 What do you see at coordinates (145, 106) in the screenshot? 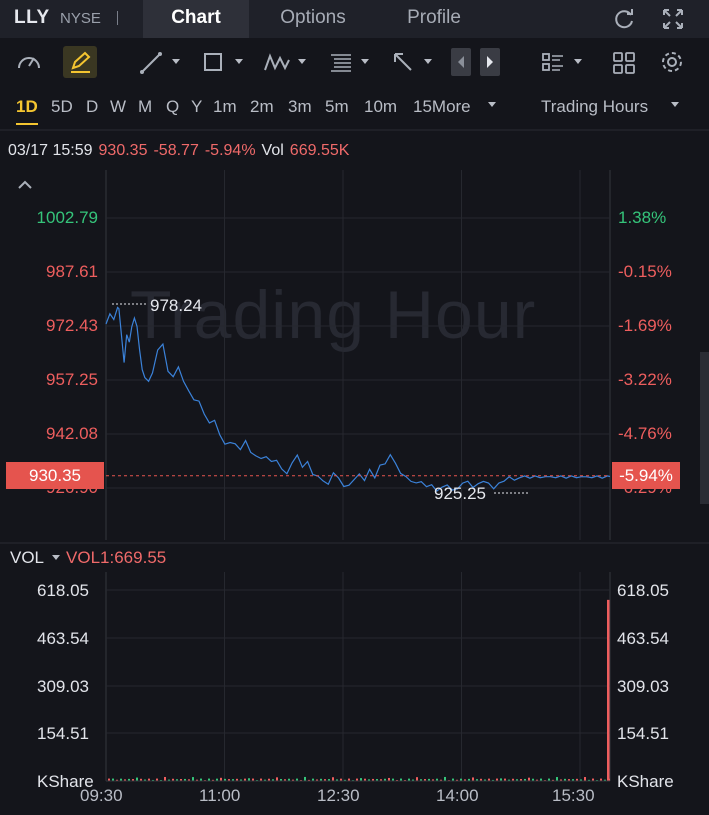
I see `period-m: M` at bounding box center [145, 106].